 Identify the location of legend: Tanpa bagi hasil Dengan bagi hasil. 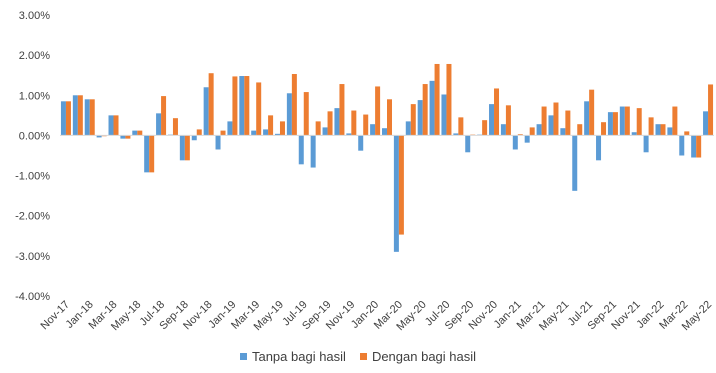
(358, 356).